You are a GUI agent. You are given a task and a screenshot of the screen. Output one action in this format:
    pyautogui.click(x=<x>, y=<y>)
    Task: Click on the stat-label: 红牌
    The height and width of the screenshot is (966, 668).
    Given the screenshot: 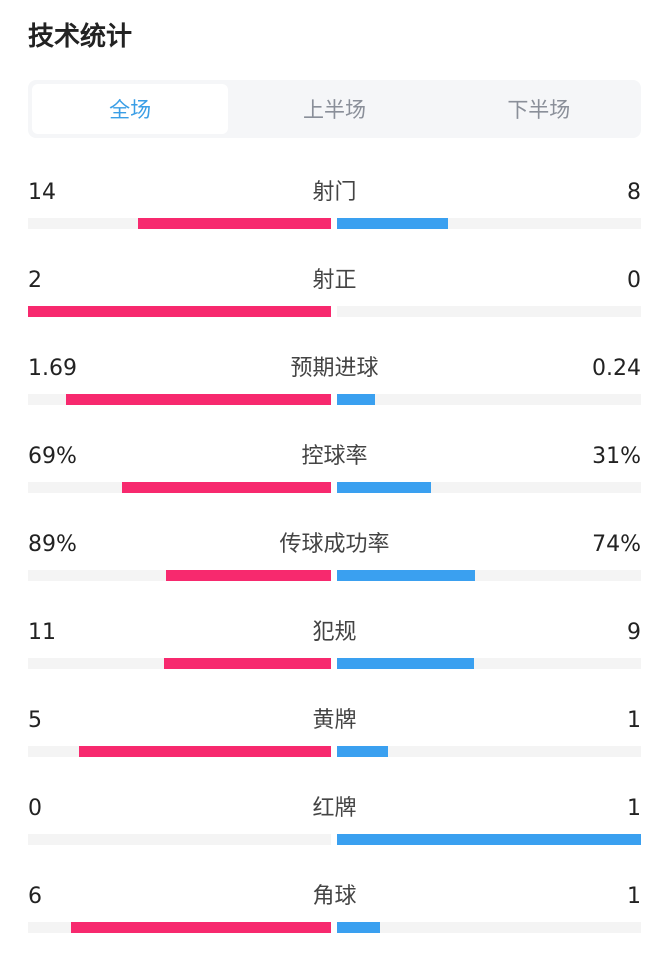 What is the action you would take?
    pyautogui.click(x=334, y=808)
    